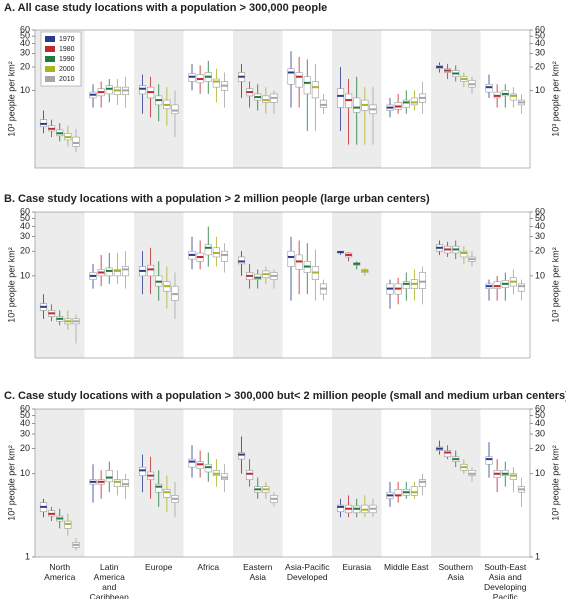  I want to click on legend-label: 2010, so click(67, 79).